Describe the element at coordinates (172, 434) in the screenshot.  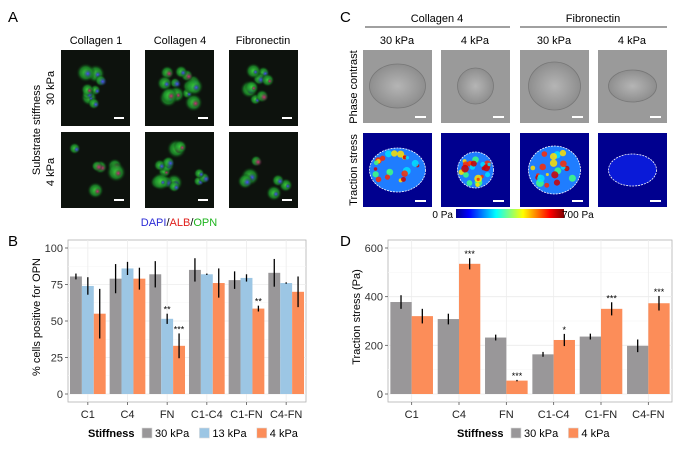
I see `legend-label: 30 kPa` at that location.